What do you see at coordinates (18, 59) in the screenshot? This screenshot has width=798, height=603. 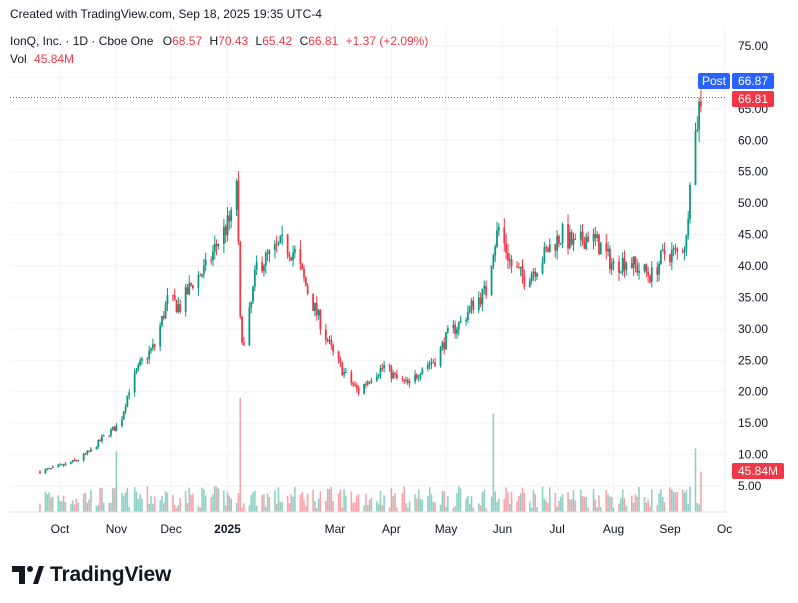 I see `legend-vol-label: Vol` at bounding box center [18, 59].